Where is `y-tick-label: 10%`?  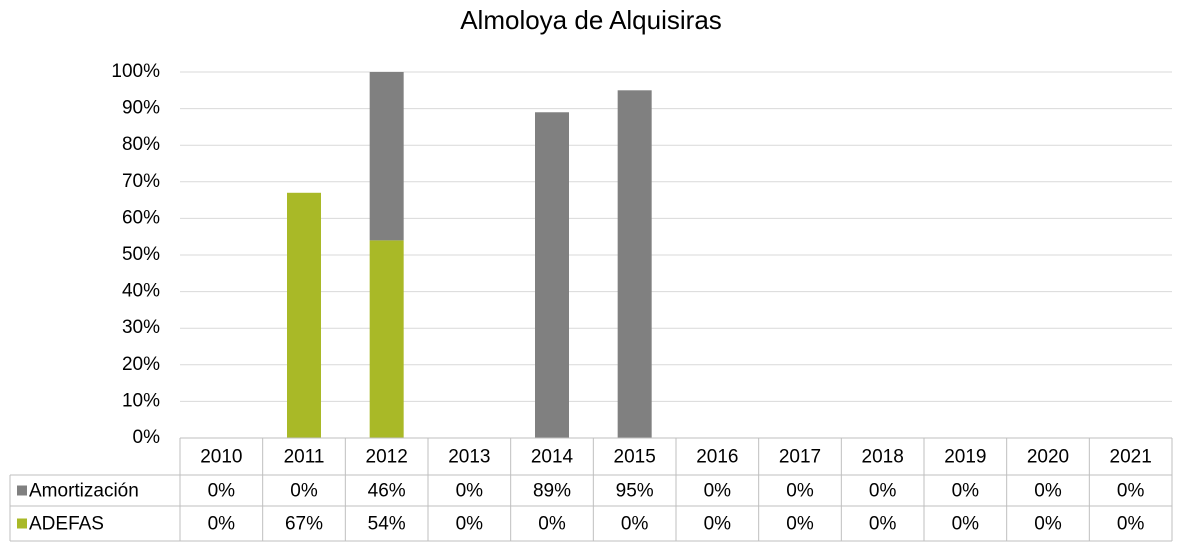 y-tick-label: 10% is located at coordinates (141, 400).